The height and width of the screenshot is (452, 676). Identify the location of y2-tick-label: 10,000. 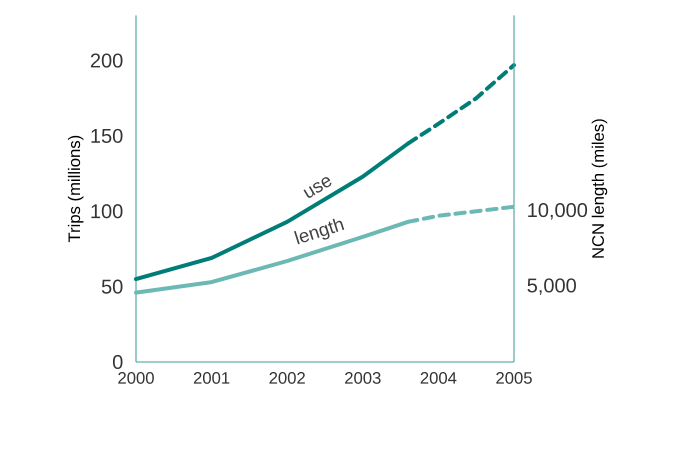
(558, 211).